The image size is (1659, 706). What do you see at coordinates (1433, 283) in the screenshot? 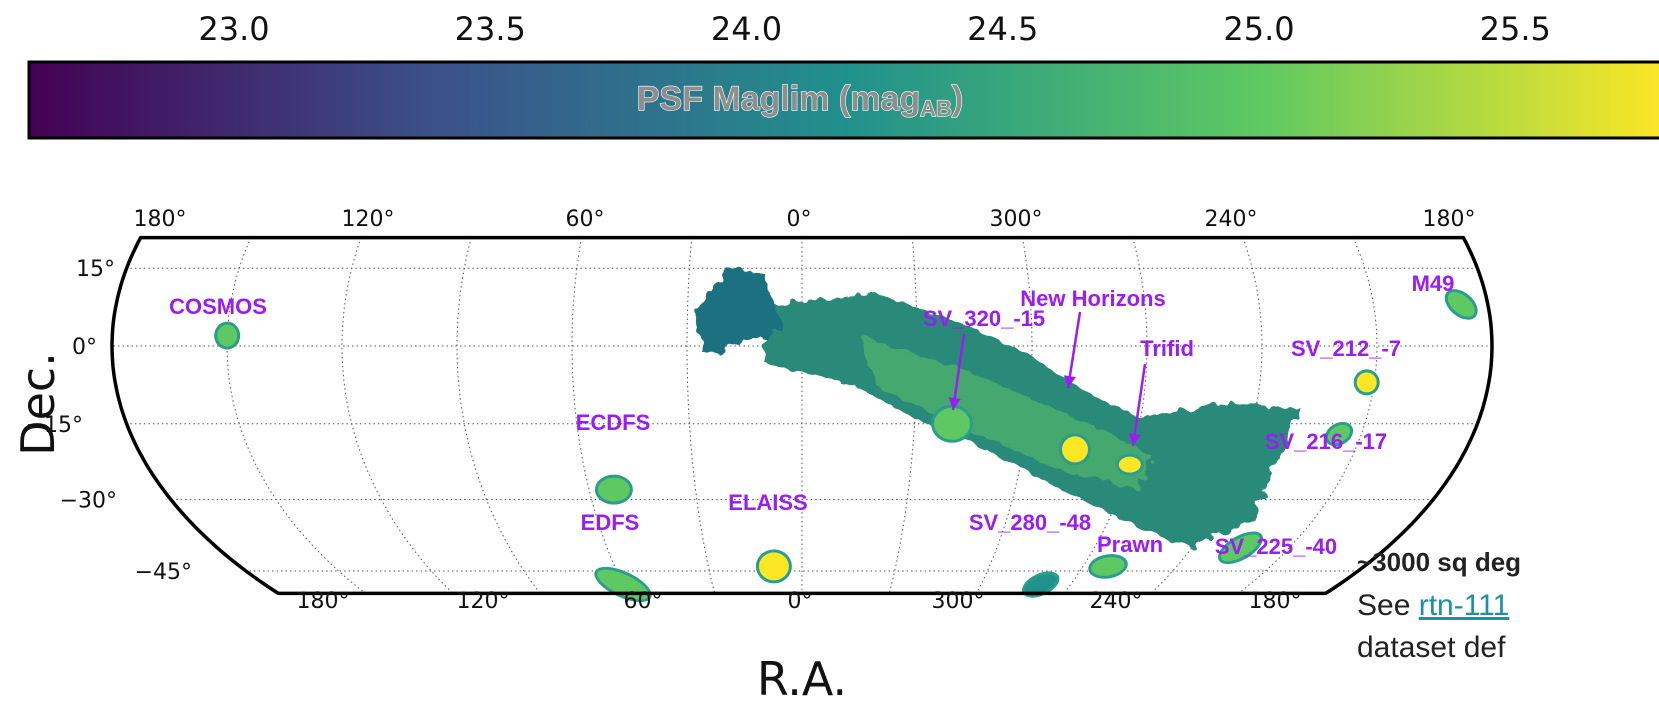
I see `field-label: M49` at bounding box center [1433, 283].